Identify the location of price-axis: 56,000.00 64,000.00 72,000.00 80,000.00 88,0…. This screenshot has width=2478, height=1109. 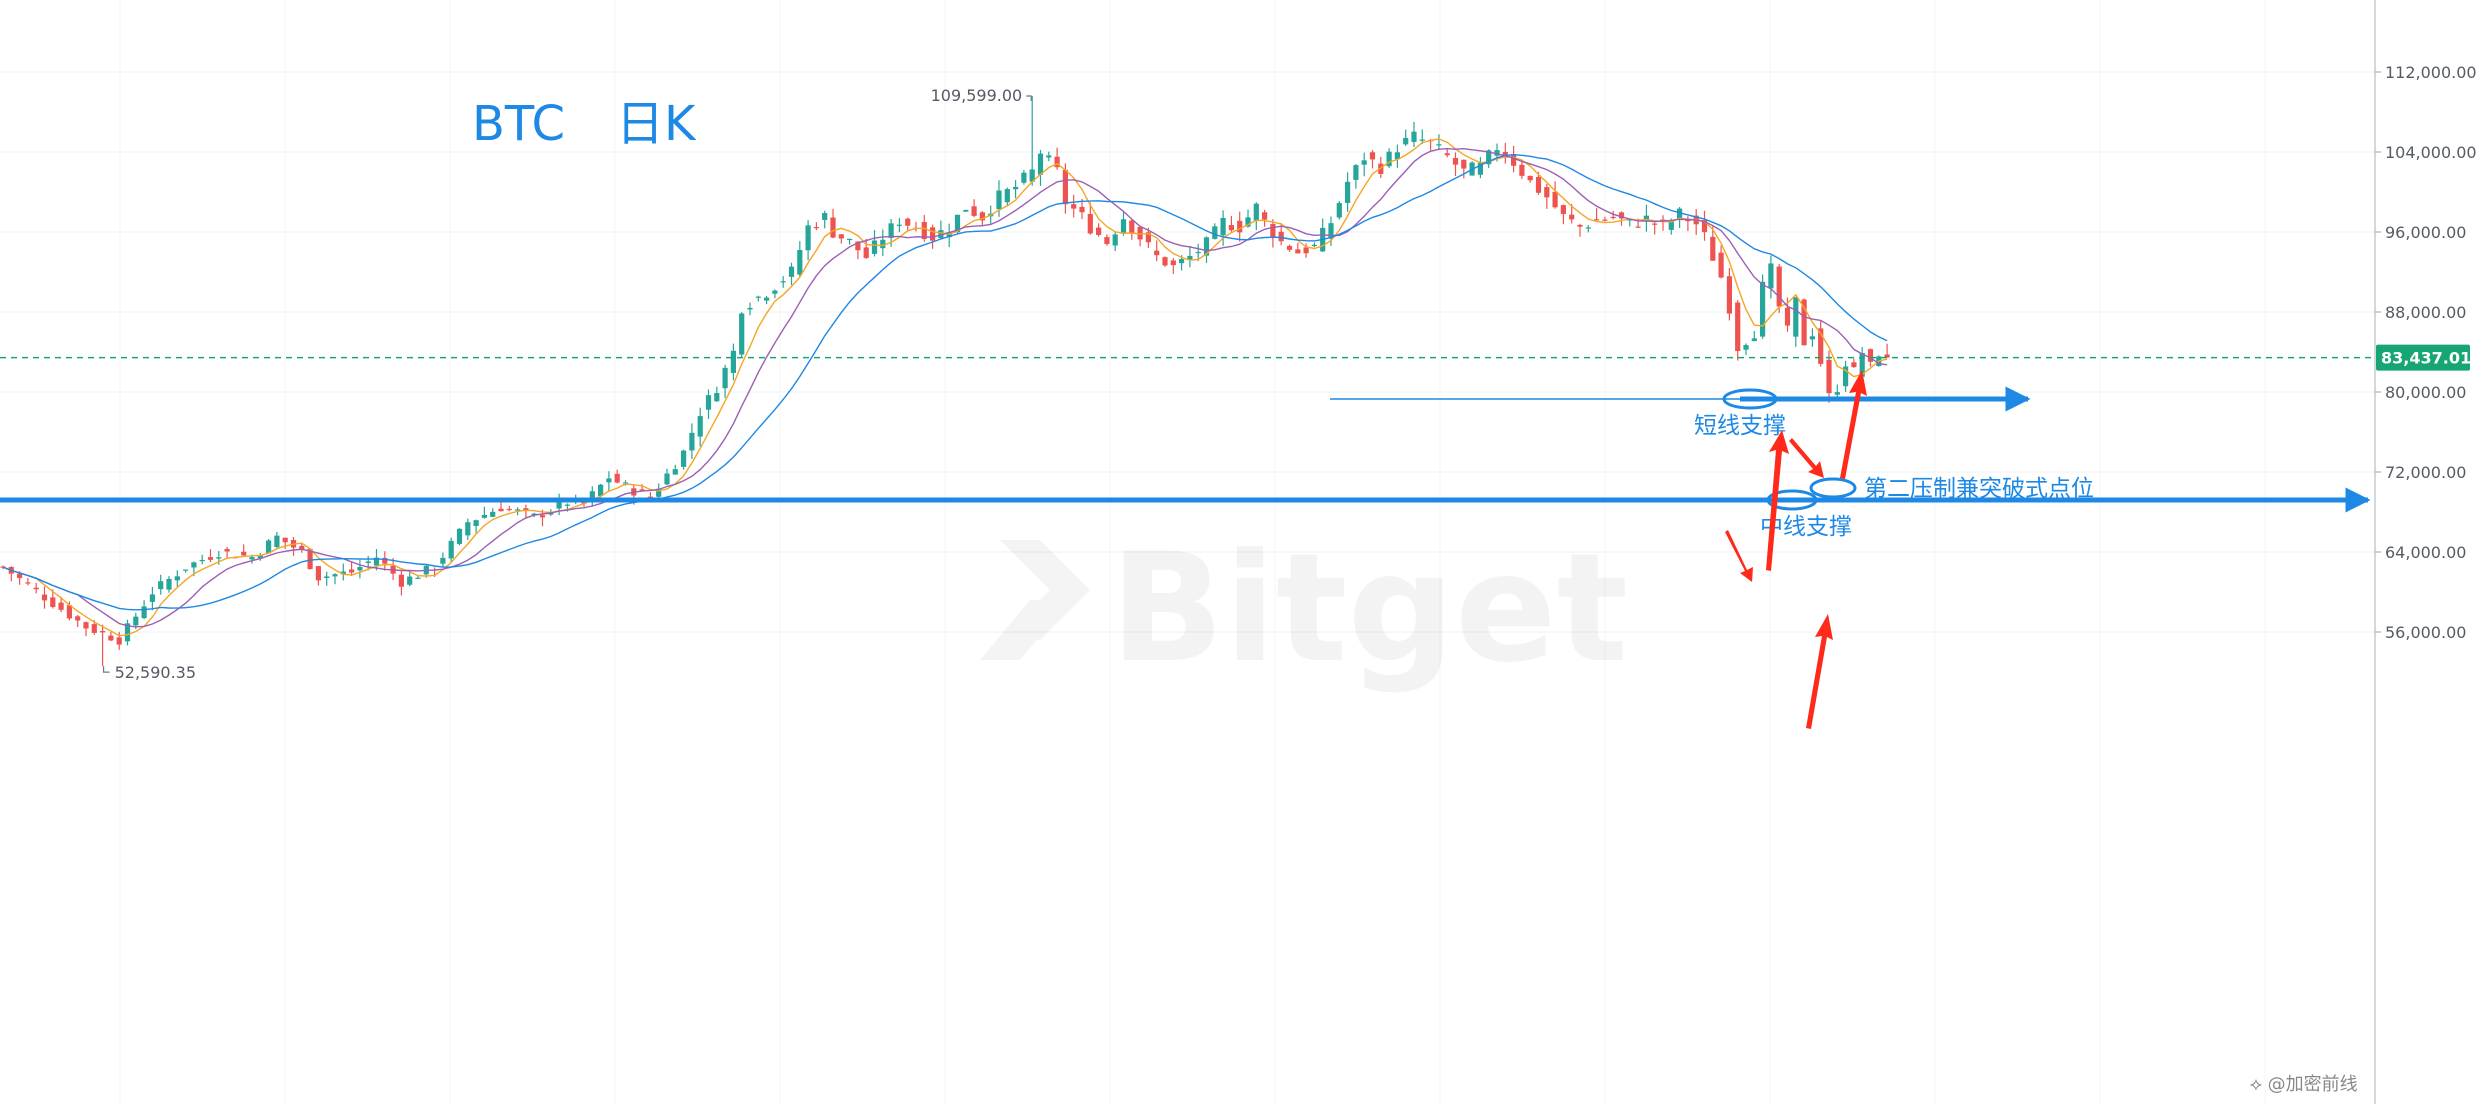
(2425, 552).